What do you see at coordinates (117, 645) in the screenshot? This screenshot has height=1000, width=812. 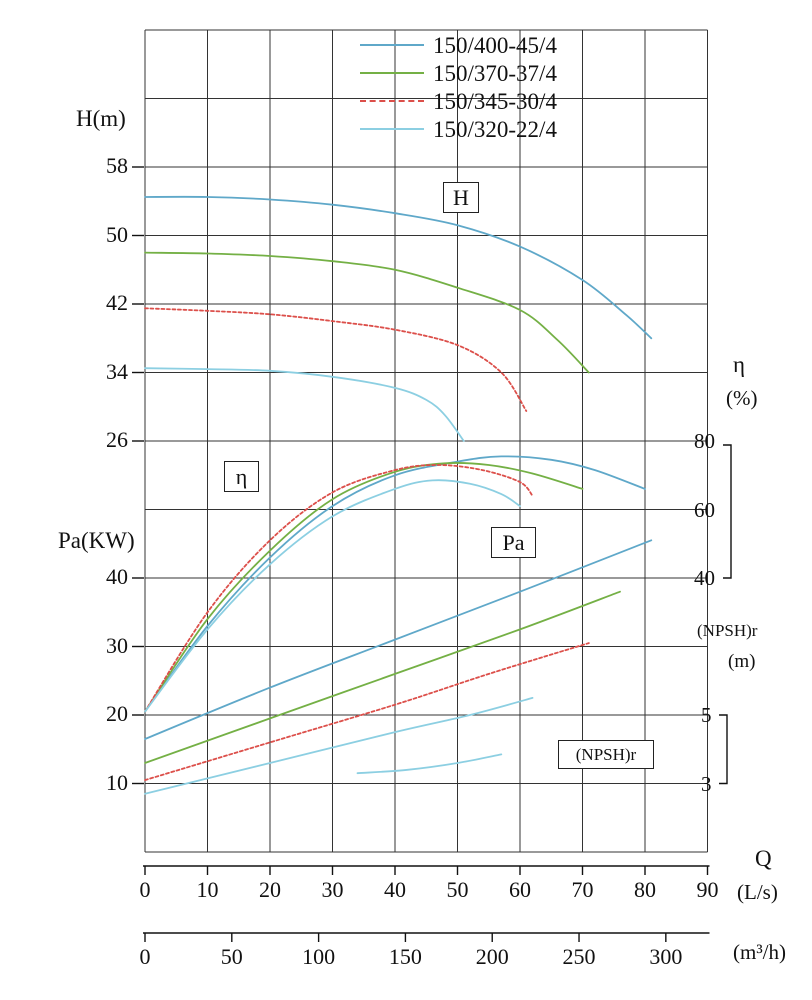 I see `pa-axis-tick: 30` at bounding box center [117, 645].